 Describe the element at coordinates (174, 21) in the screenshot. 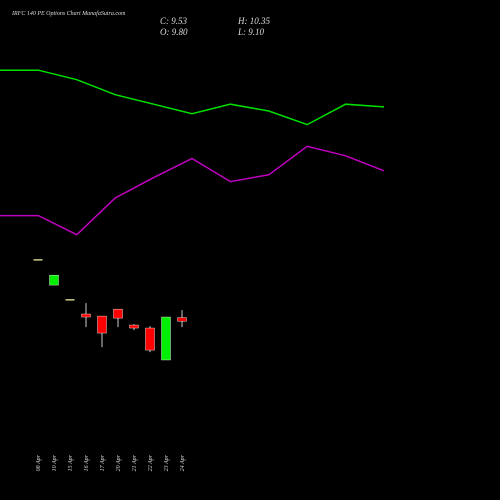

I see `close-label: C: 9.53` at that location.